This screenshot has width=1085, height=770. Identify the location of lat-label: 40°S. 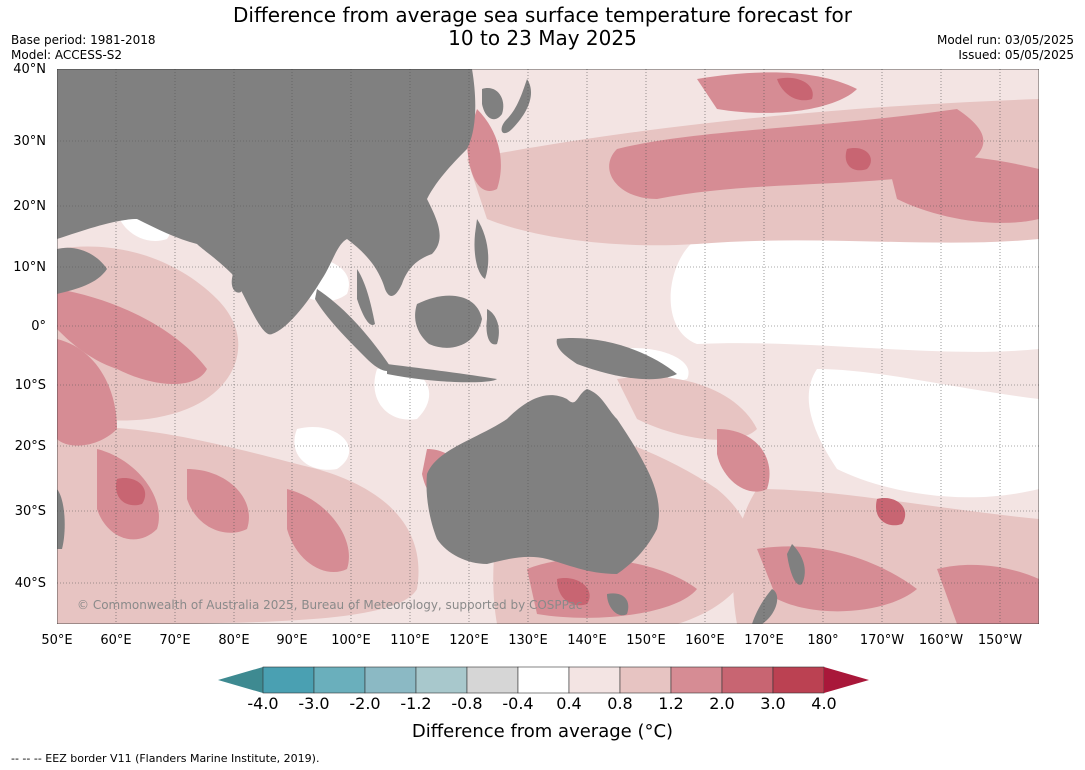
(30, 583).